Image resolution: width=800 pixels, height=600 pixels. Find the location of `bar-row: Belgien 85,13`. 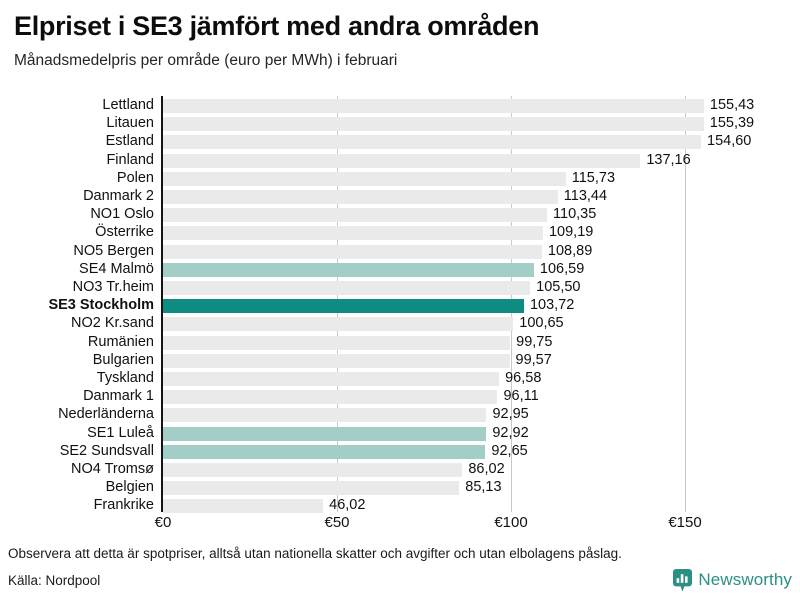

bar-row: Belgien 85,13 is located at coordinates (400, 488).